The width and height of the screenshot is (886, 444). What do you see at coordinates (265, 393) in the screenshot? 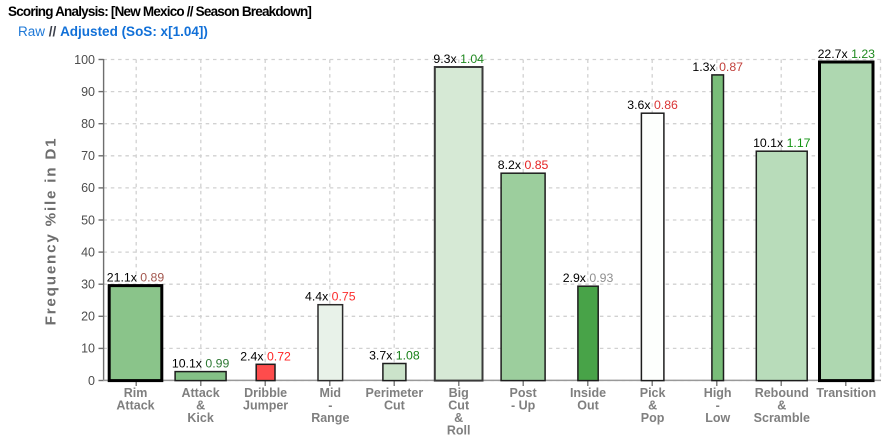
I see `svg-text: Dribble` at bounding box center [265, 393].